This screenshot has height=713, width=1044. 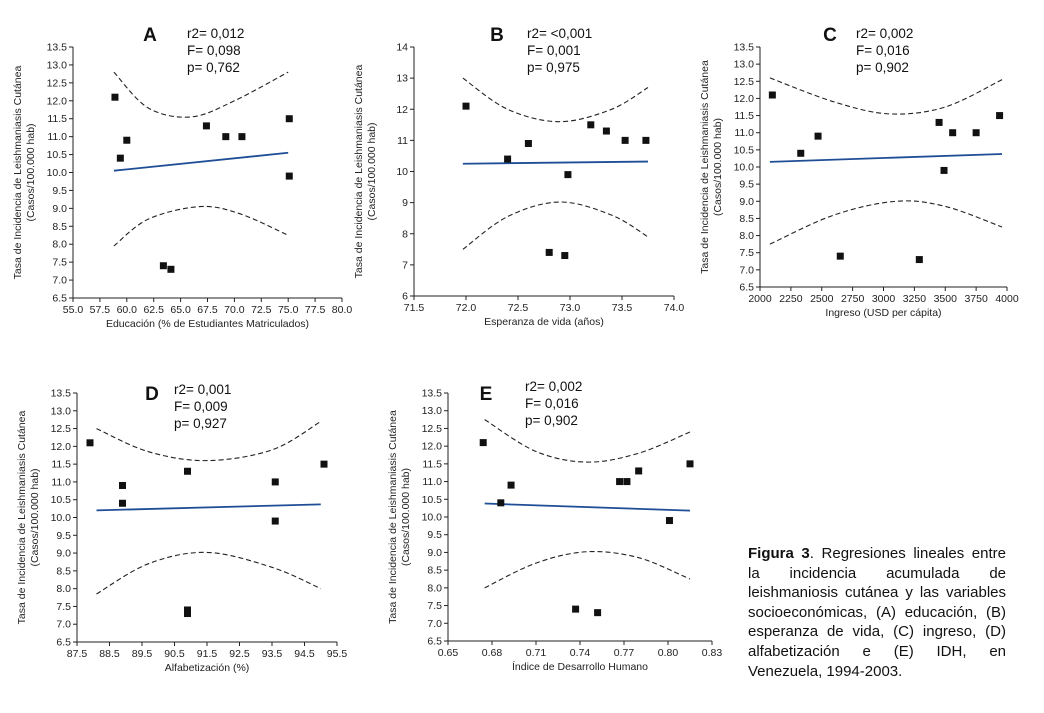 I want to click on panel-d-y-tick-label: 12.0, so click(x=61, y=447).